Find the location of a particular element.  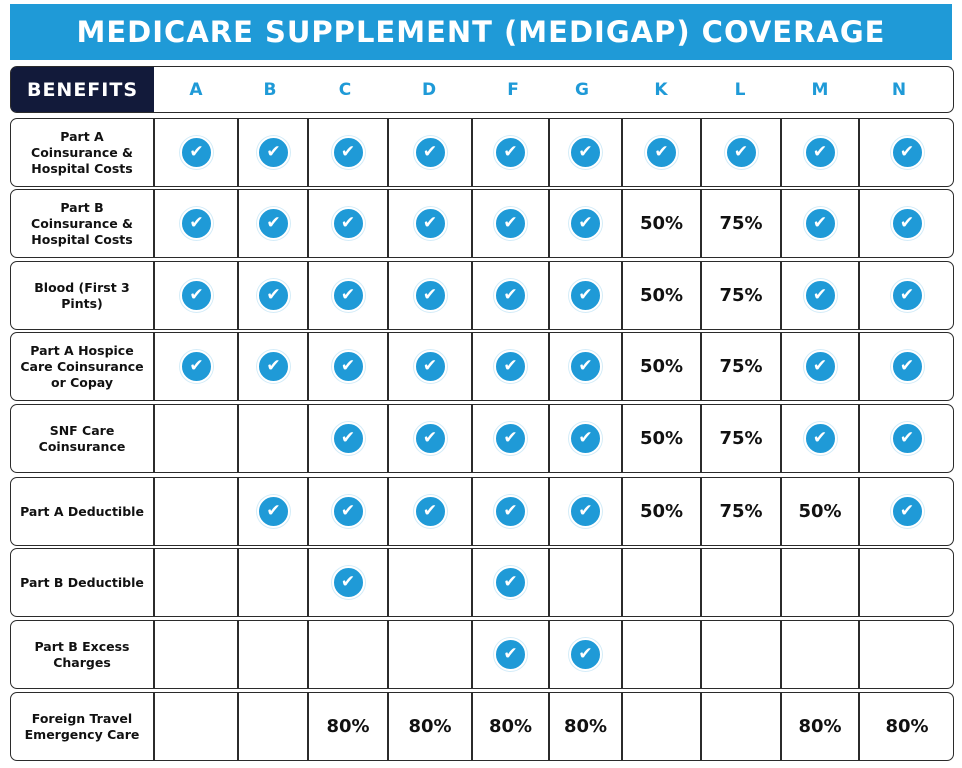

plan-header-n: N is located at coordinates (899, 89).